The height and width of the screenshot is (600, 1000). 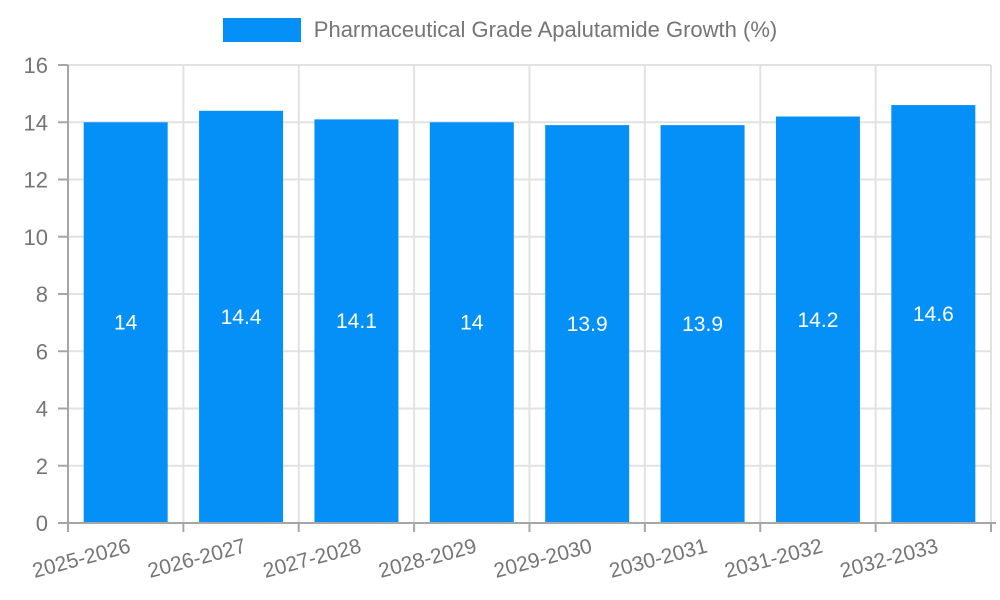 What do you see at coordinates (36, 122) in the screenshot?
I see `y-tick-label: 14` at bounding box center [36, 122].